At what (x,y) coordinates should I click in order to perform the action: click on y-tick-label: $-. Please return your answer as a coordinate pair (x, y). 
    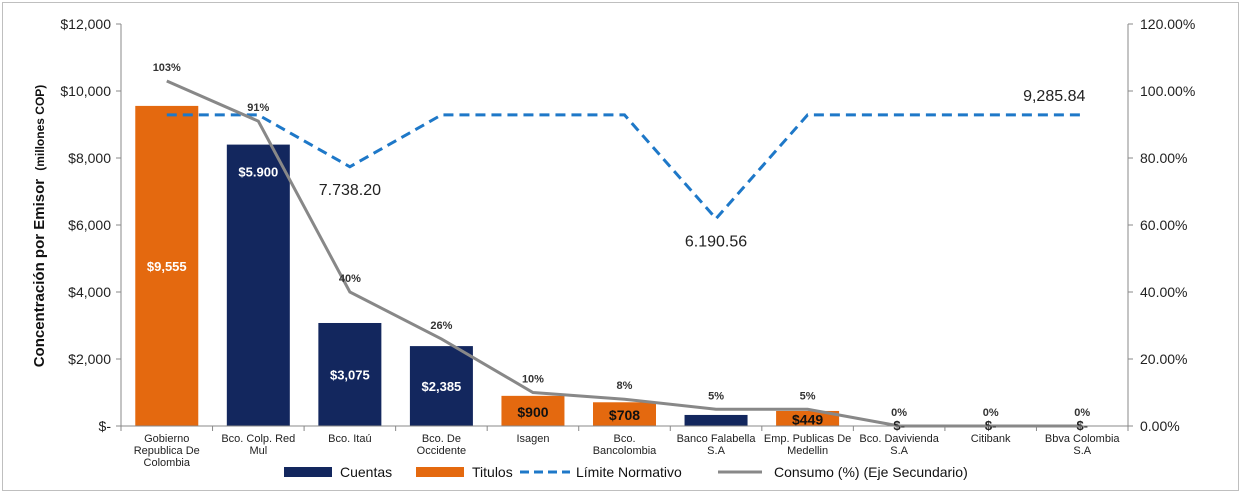
    Looking at the image, I should click on (105, 426).